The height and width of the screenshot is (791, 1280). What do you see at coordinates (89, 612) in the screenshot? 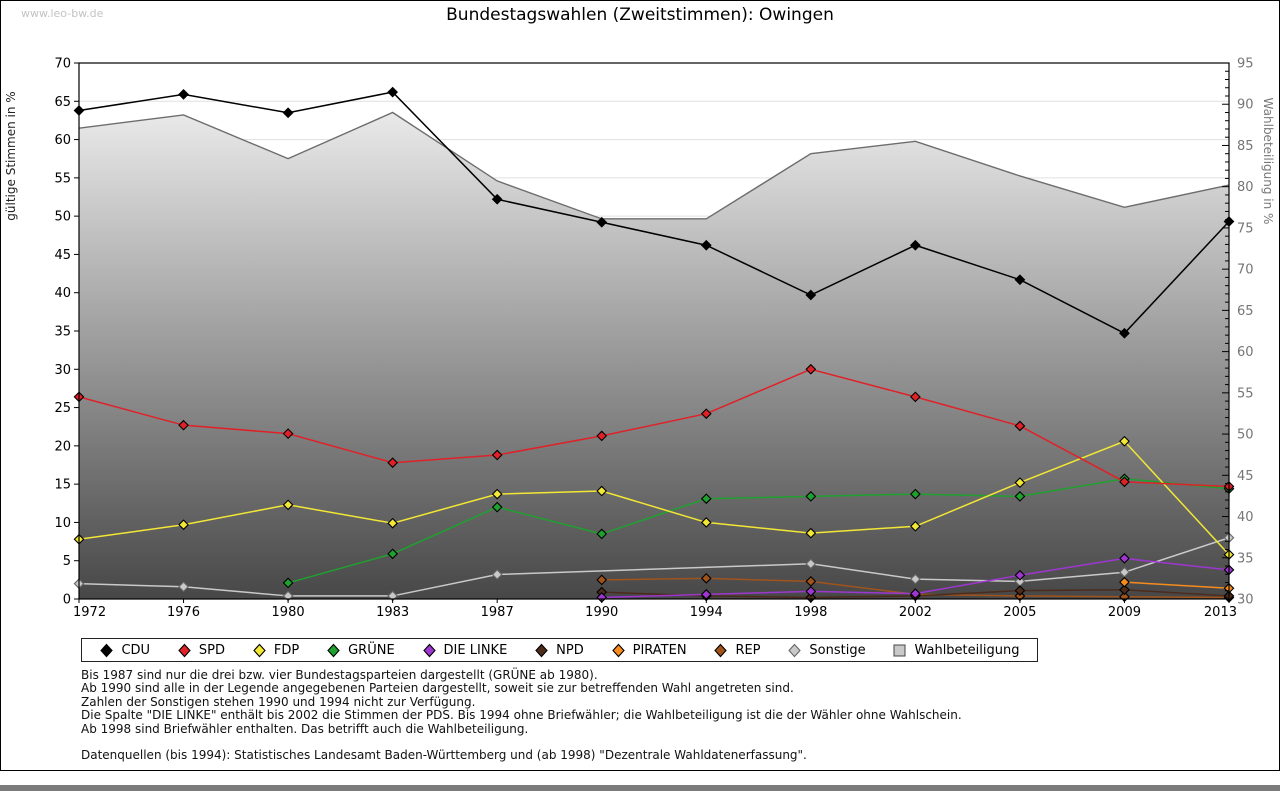
I see `x-tick-label: 1972` at bounding box center [89, 612].